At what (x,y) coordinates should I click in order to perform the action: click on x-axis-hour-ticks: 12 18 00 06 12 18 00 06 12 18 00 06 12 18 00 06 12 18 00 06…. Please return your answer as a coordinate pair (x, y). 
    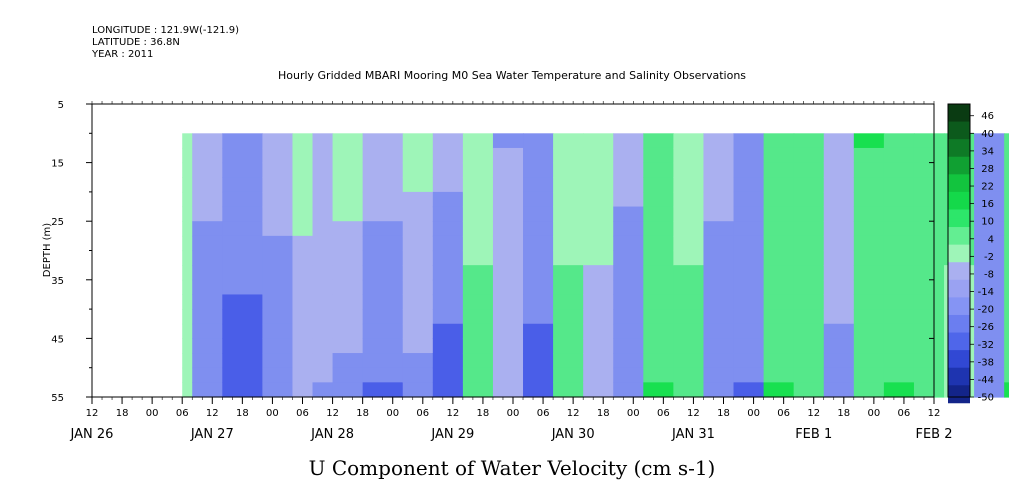
    Looking at the image, I should click on (513, 408).